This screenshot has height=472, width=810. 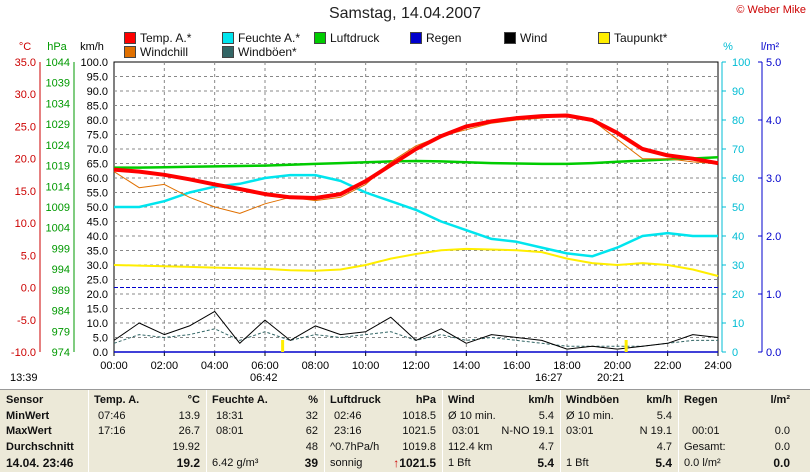 I want to click on kmh-tick-label: 35.0, so click(x=97, y=252).